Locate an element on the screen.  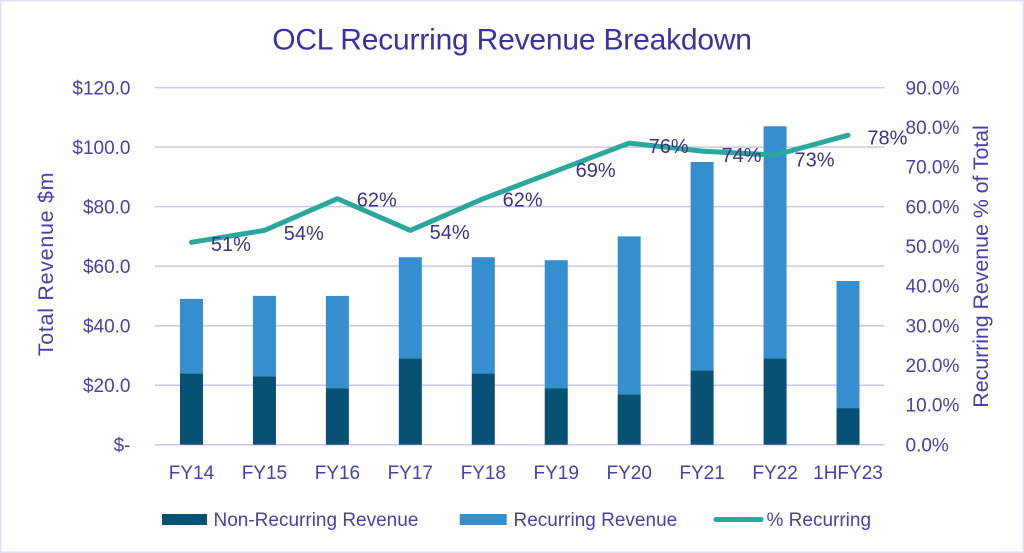
svg-text: 73% is located at coordinates (814, 161).